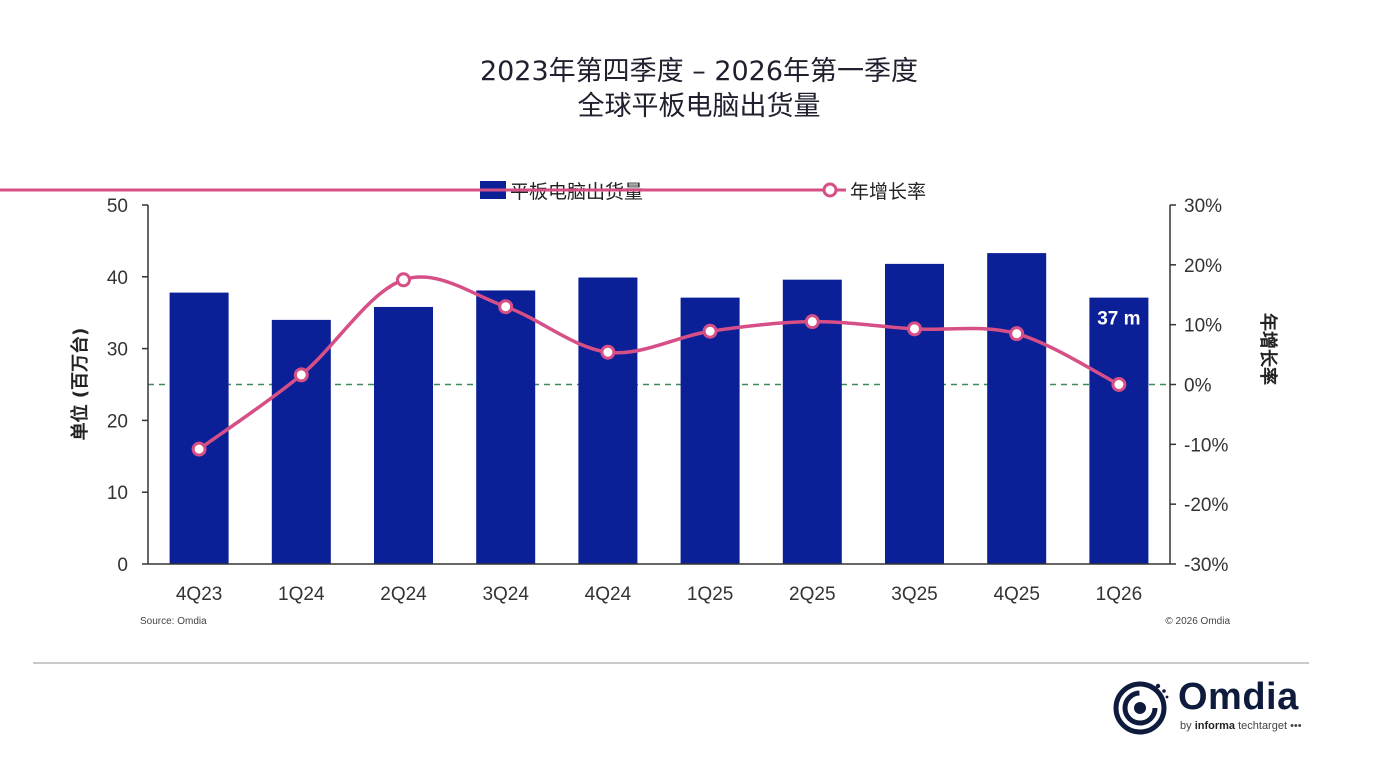 This screenshot has height=776, width=1398. Describe the element at coordinates (710, 430) in the screenshot. I see `bar-1Q25` at that location.